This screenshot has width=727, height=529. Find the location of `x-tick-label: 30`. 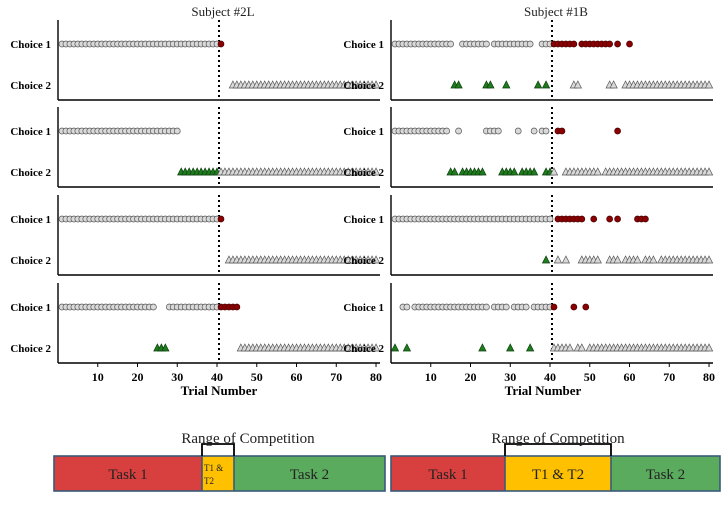

x-tick-label: 30 is located at coordinates (177, 377).